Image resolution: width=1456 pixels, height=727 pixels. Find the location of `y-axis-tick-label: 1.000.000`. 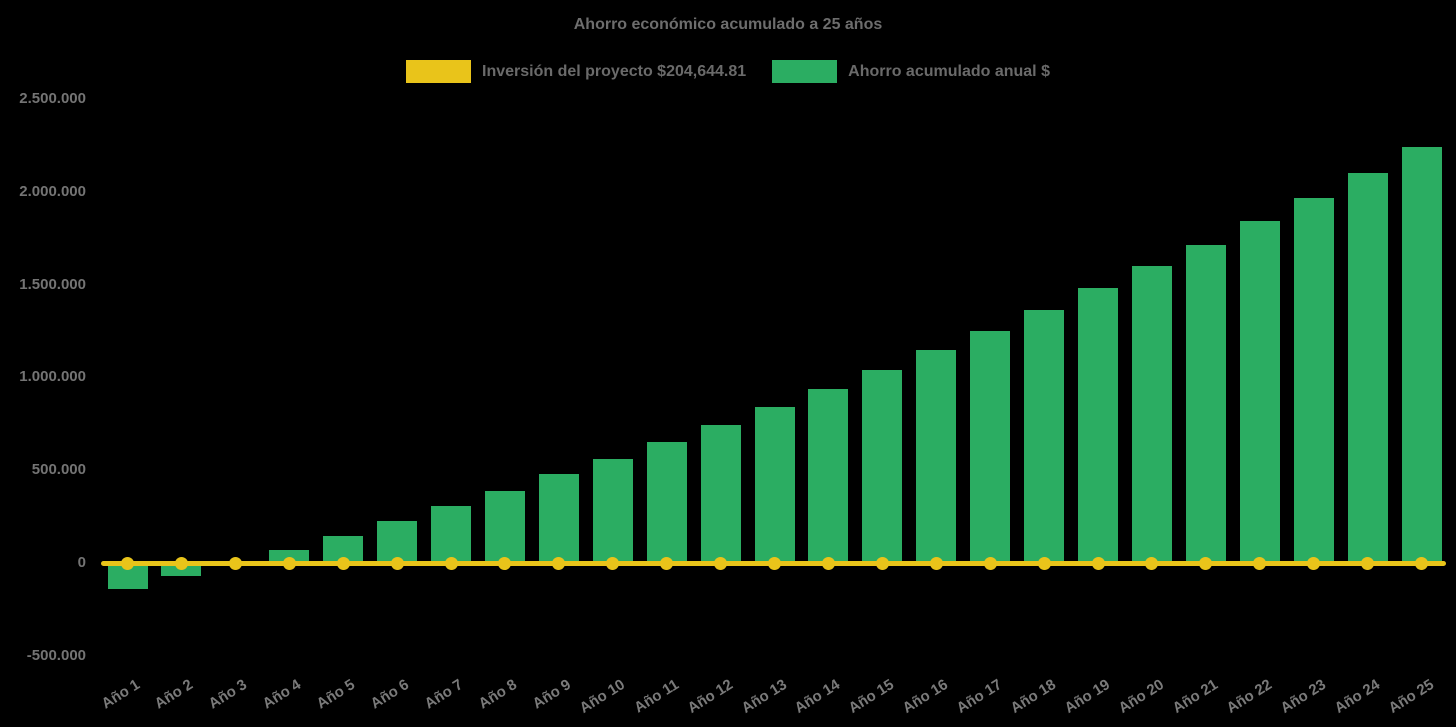

y-axis-tick-label: 1.000.000 is located at coordinates (52, 377).